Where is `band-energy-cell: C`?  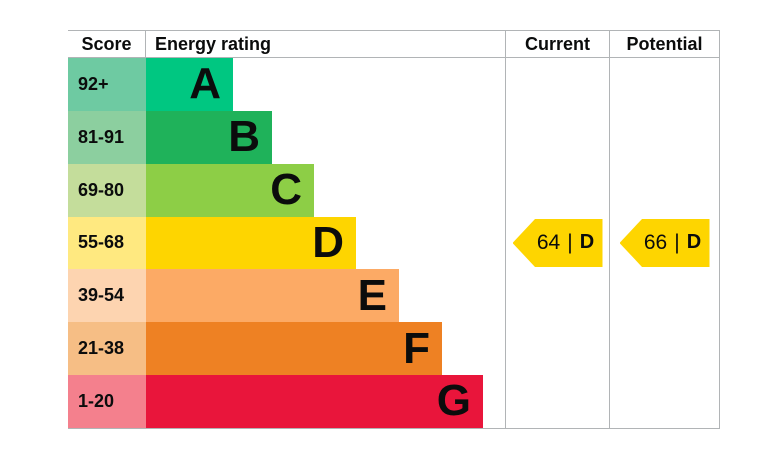
band-energy-cell: C is located at coordinates (325, 190).